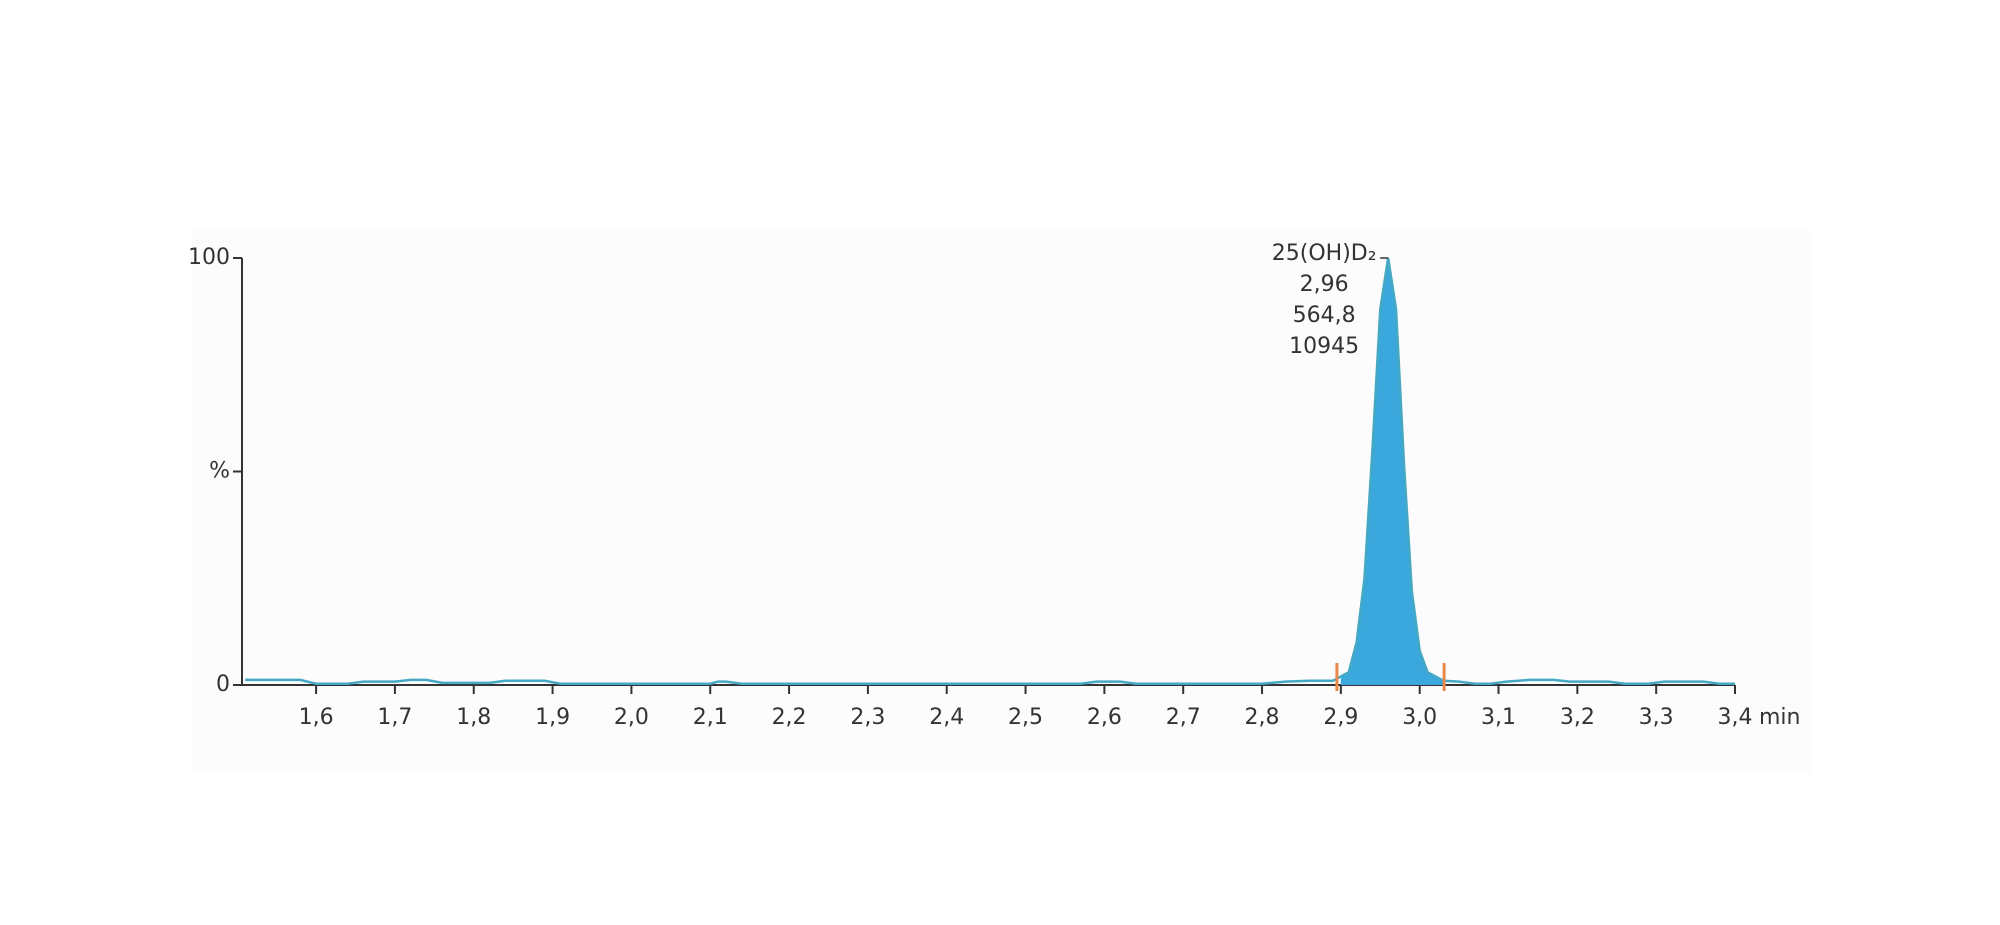 The image size is (2000, 925). Describe the element at coordinates (552, 717) in the screenshot. I see `x-tick-label: 1,9` at that location.